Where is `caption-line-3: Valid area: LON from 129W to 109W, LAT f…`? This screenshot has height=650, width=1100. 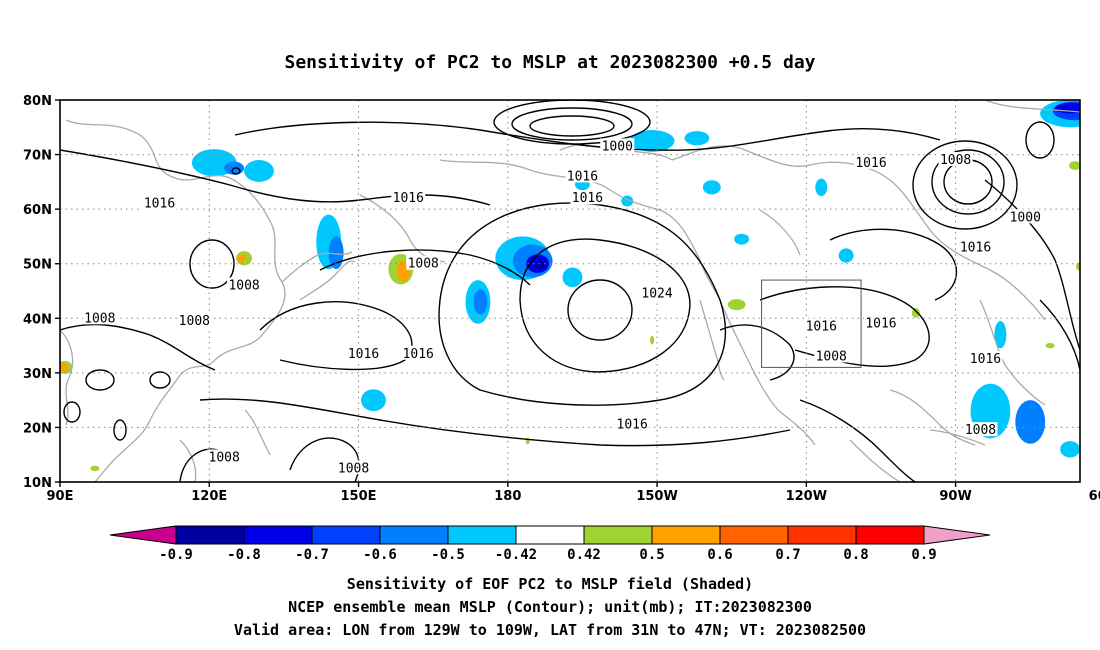
caption-line-3: Valid area: LON from 129W to 109W, LAT f… is located at coordinates (550, 630).